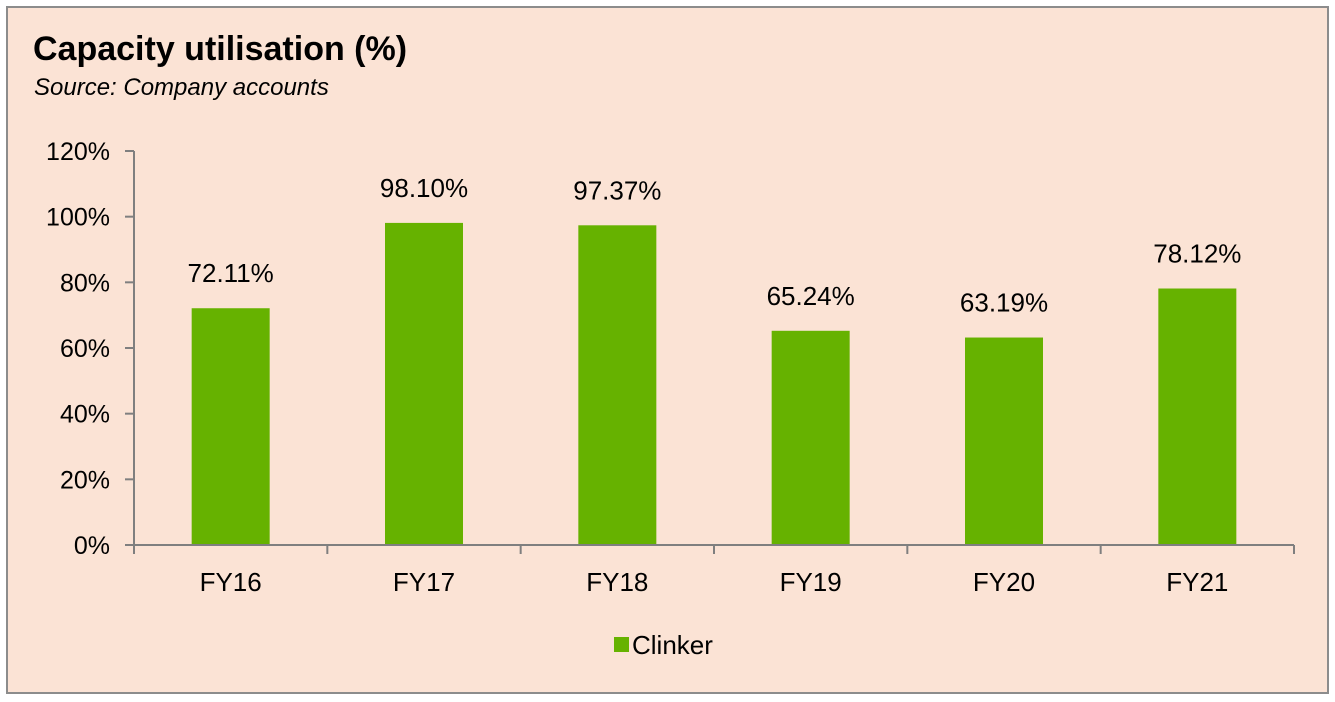  Describe the element at coordinates (424, 188) in the screenshot. I see `bar-value-label: 98.10%` at that location.